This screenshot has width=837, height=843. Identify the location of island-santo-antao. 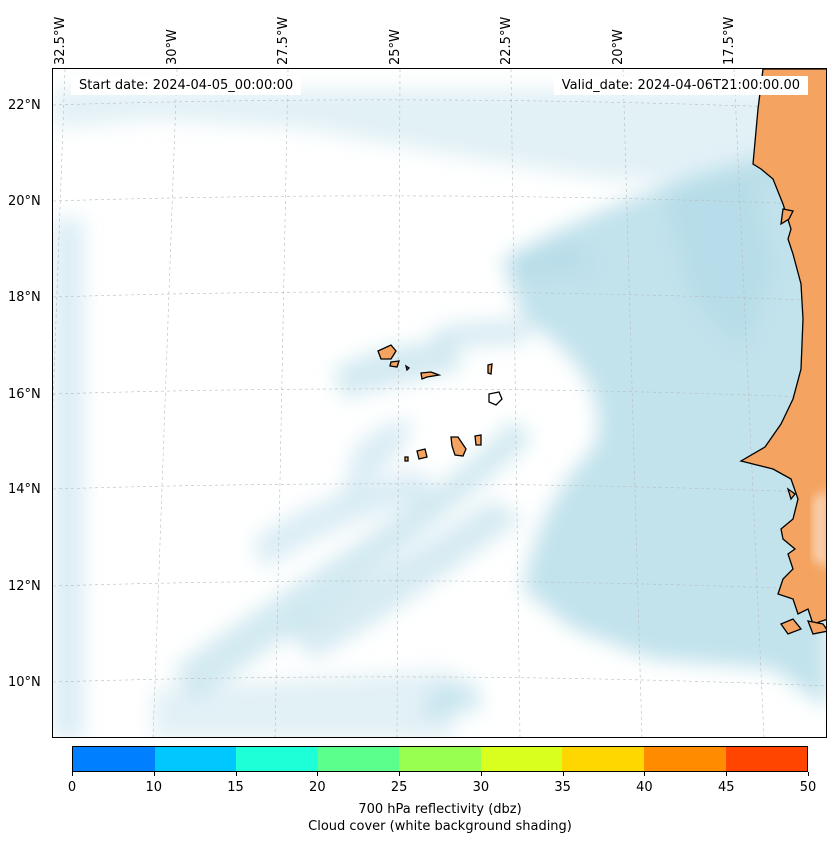
(387, 352).